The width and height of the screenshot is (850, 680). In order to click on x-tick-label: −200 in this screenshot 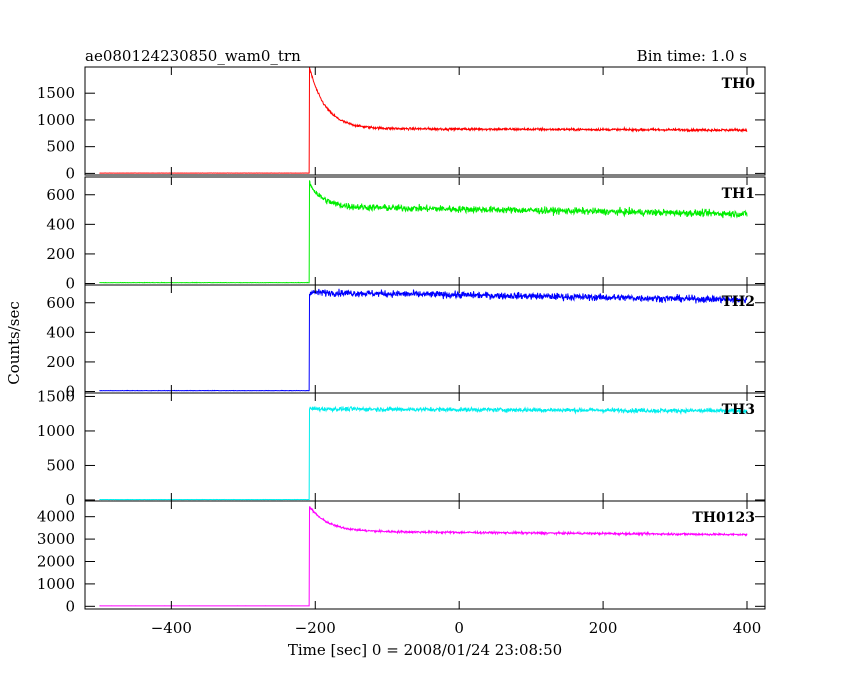, I will do `click(315, 628)`.